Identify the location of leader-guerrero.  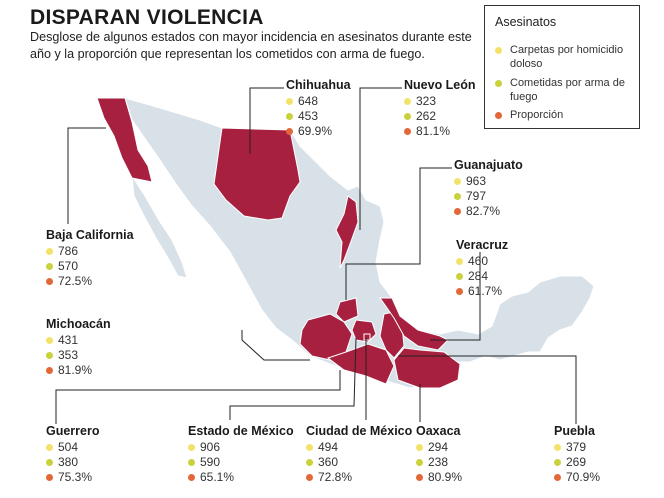
(198, 397).